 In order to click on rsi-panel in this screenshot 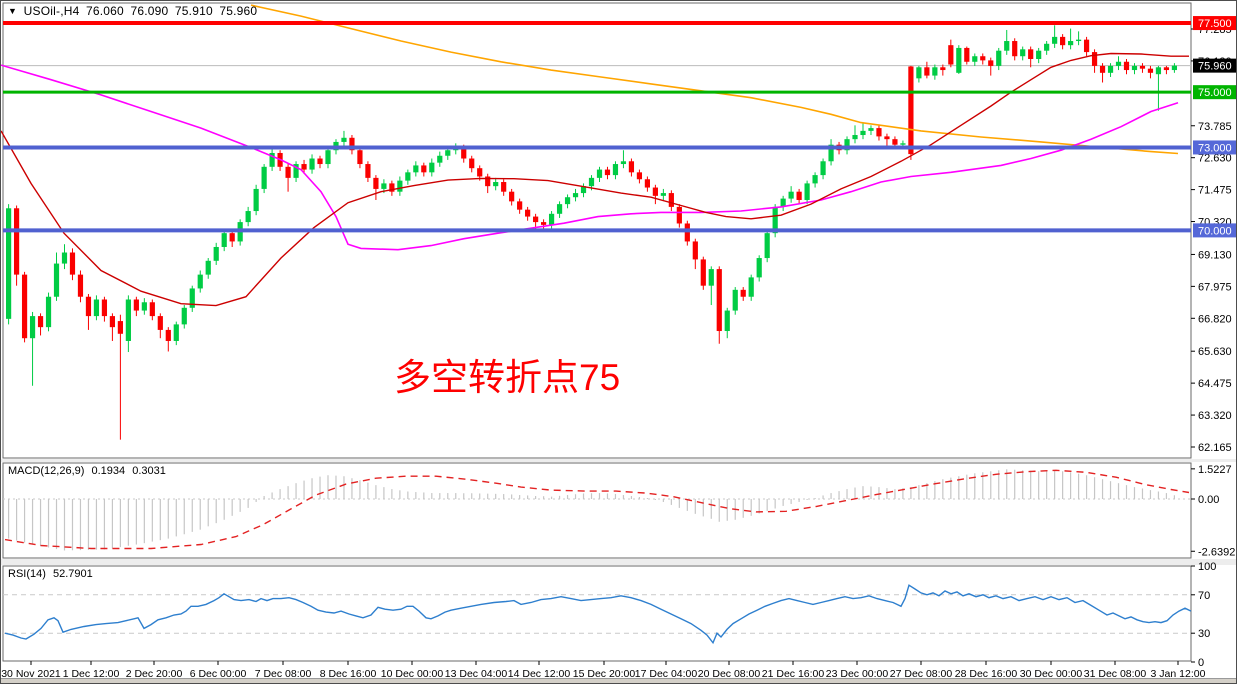, I will do `click(597, 613)`.